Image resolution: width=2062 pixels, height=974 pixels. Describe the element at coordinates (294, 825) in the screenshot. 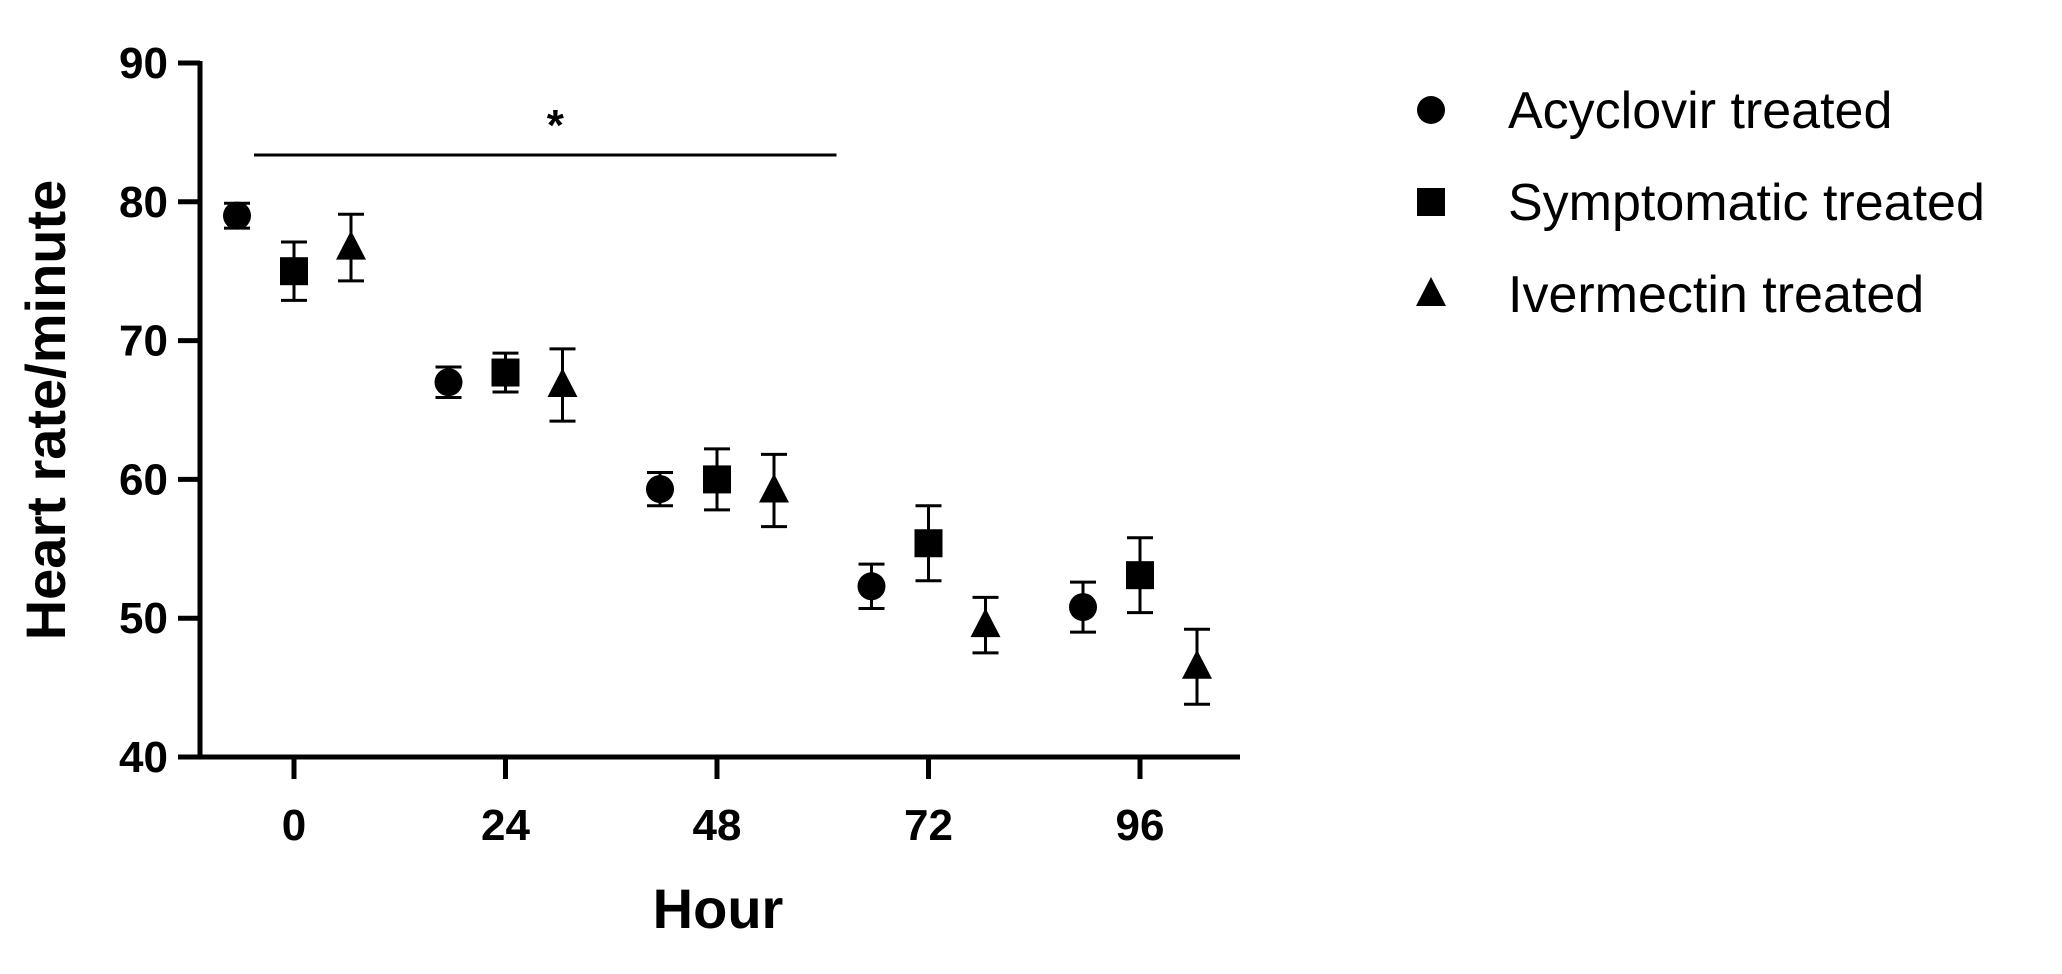

I see `x-tick-label: 0` at that location.